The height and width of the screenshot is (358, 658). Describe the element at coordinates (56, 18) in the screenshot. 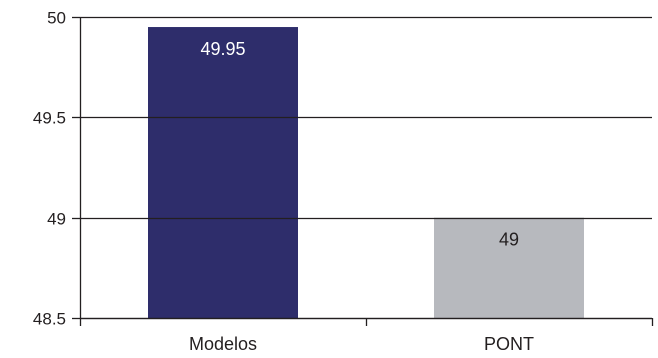

I see `y-tick-label: 50` at that location.